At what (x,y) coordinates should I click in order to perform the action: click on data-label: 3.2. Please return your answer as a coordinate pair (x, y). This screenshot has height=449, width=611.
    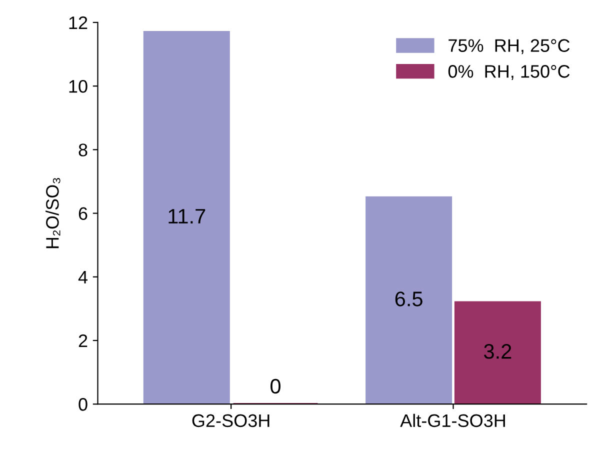
    Looking at the image, I should click on (498, 351).